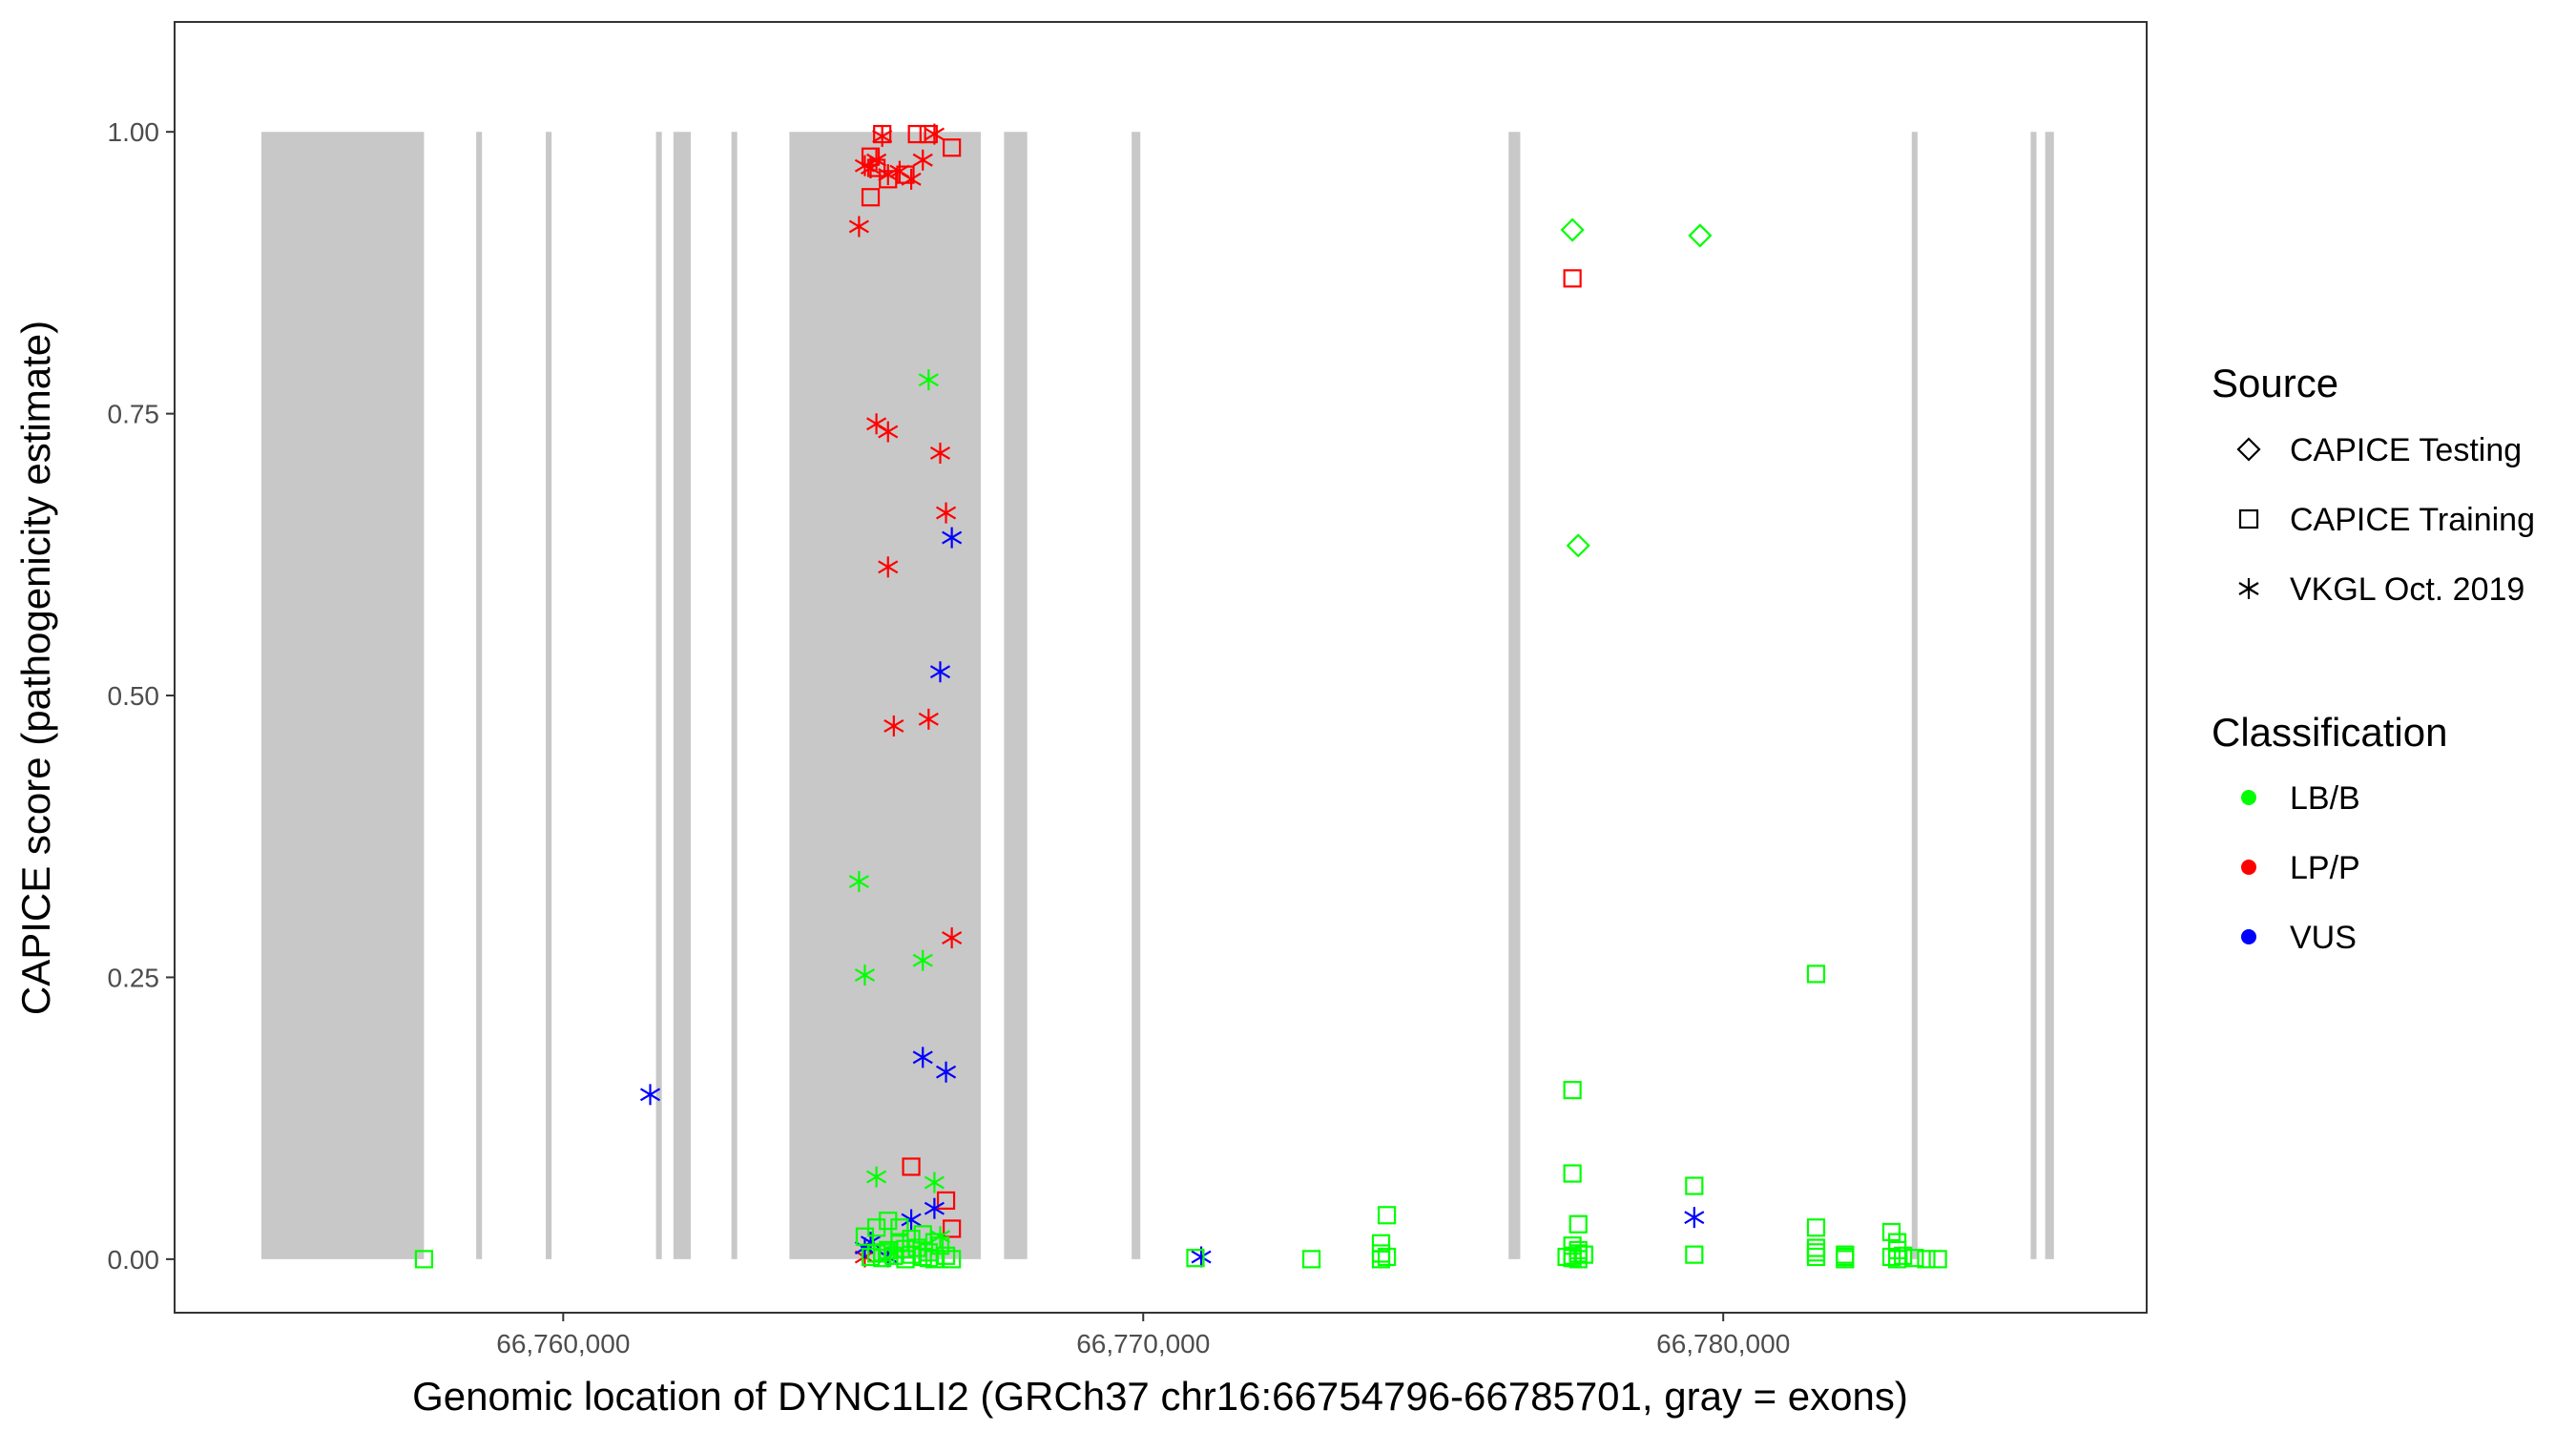  What do you see at coordinates (35, 668) in the screenshot?
I see `y-axis-title: CAPICE score (pathogenicity estimate)` at bounding box center [35, 668].